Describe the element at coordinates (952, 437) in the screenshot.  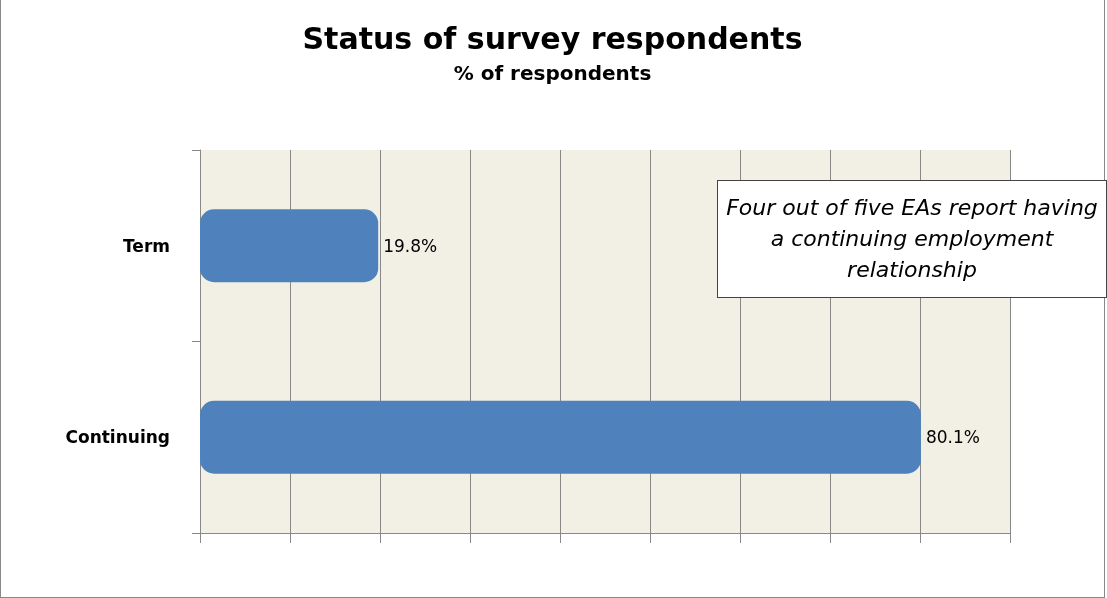
I see `data-label: 80.1%` at that location.